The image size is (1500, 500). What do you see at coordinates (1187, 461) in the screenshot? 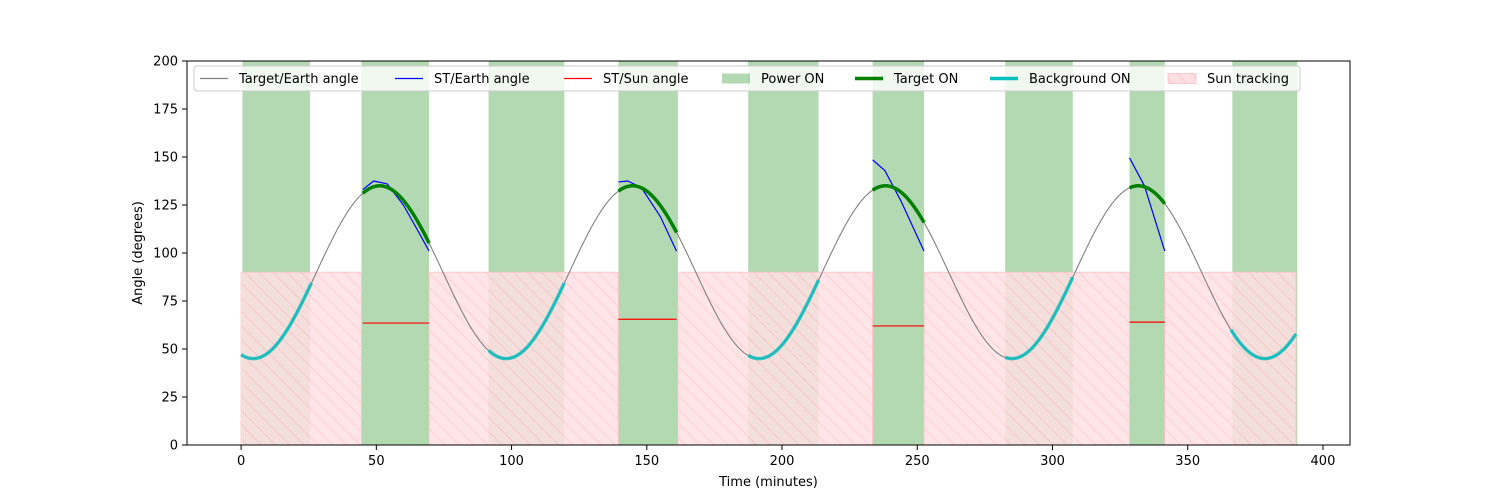
I see `x-tick-label: 350` at bounding box center [1187, 461].